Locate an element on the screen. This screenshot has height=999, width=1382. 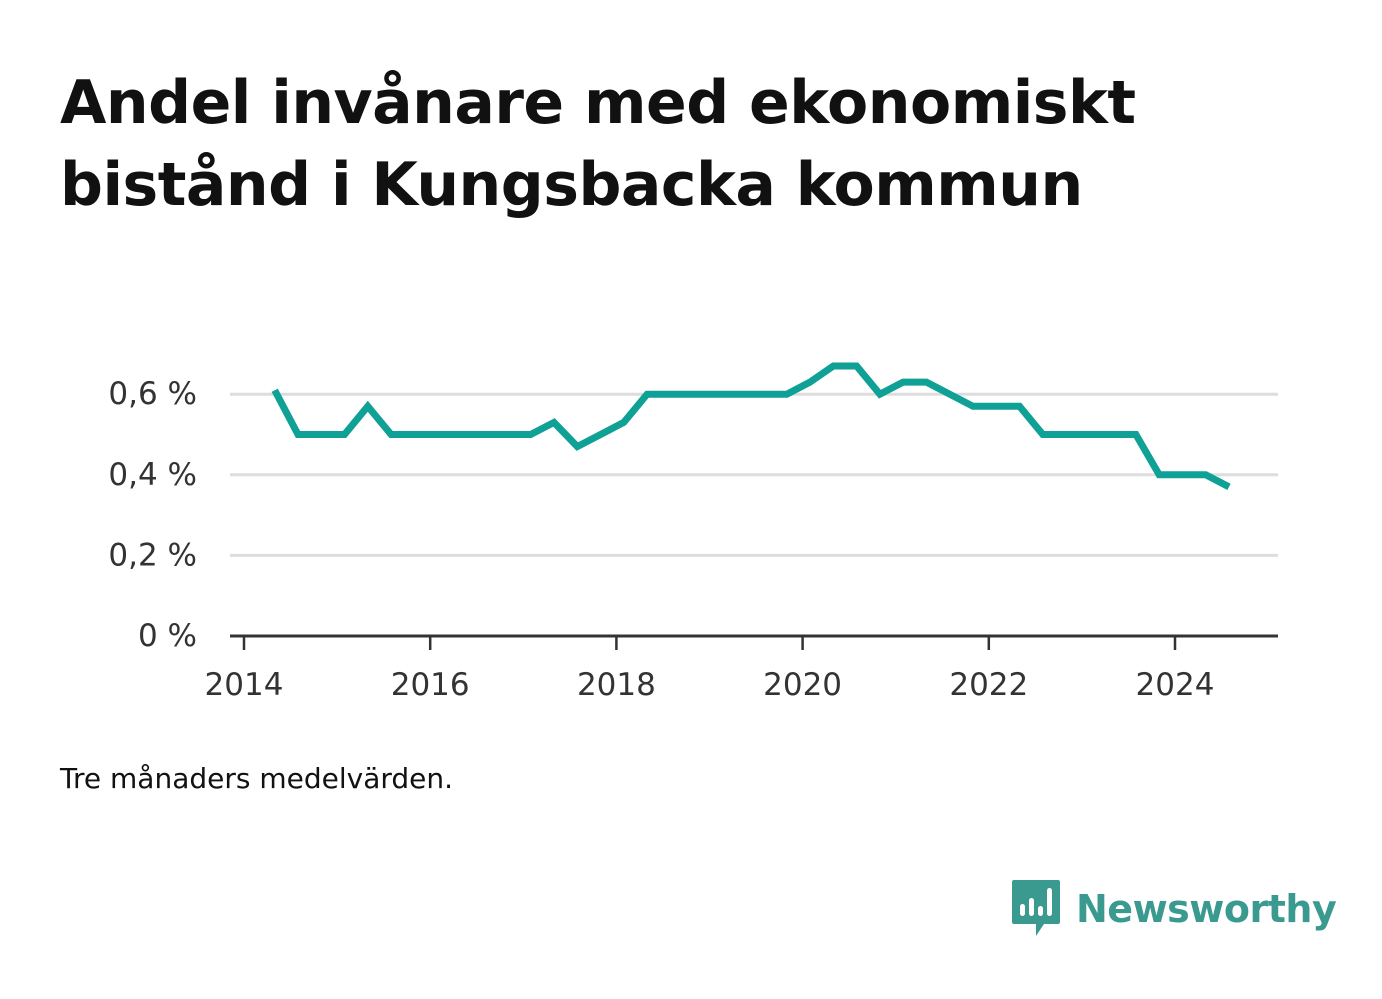
x-tick-label: 2024 is located at coordinates (1175, 685).